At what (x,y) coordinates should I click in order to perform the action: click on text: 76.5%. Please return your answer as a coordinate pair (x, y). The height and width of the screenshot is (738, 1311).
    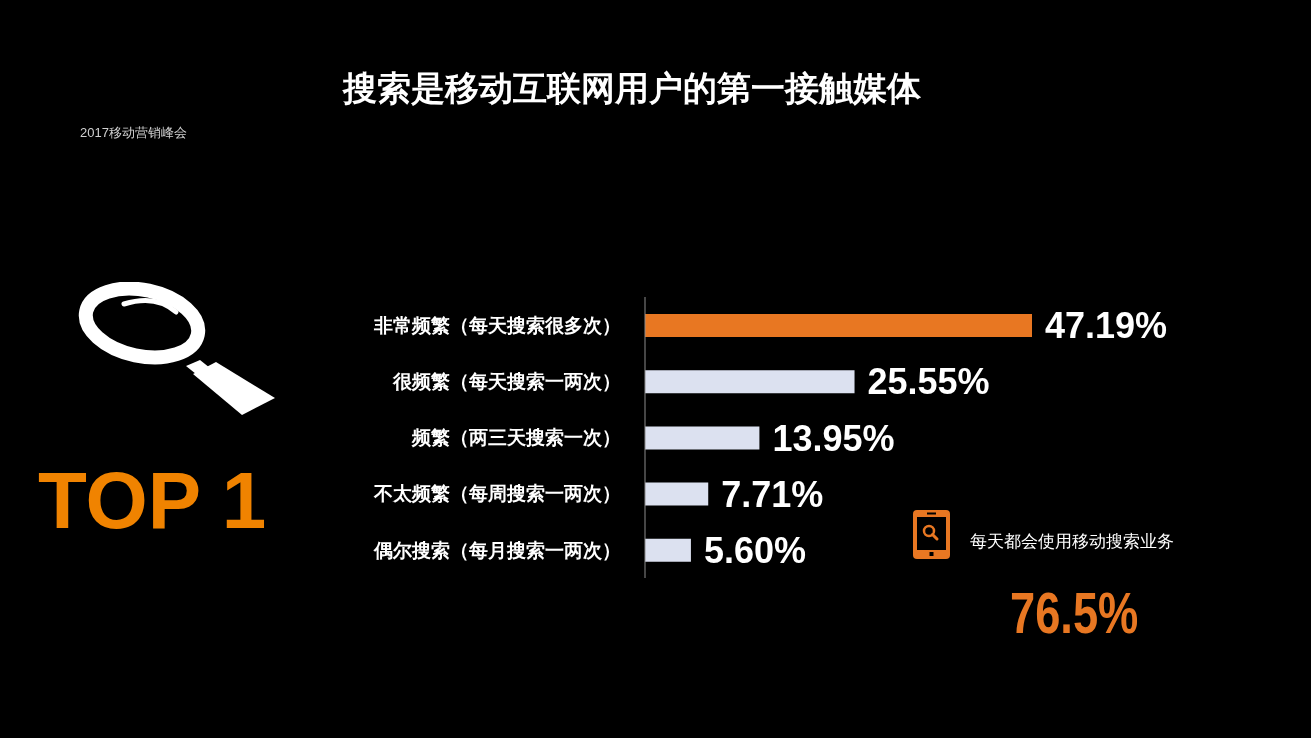
    Looking at the image, I should click on (1074, 613).